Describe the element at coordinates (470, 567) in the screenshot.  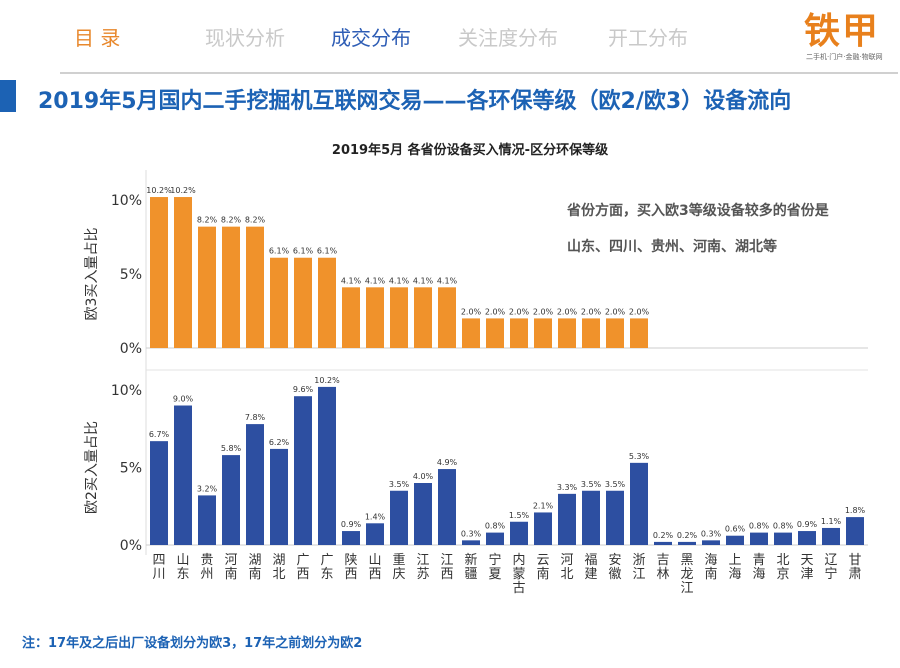
I see `x-category-label: 新疆` at that location.